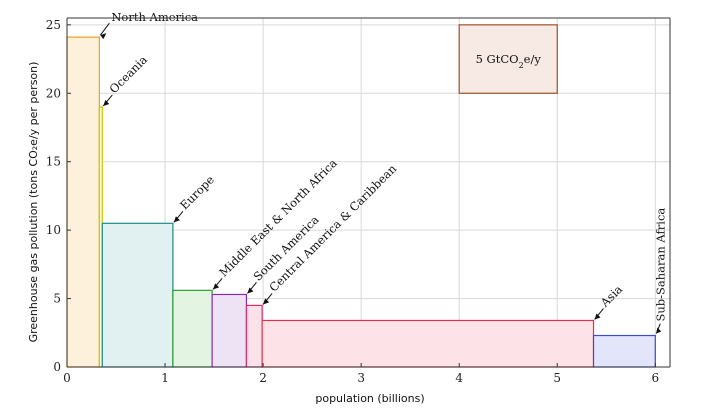 The image size is (720, 412). I want to click on scale-box, so click(508, 59).